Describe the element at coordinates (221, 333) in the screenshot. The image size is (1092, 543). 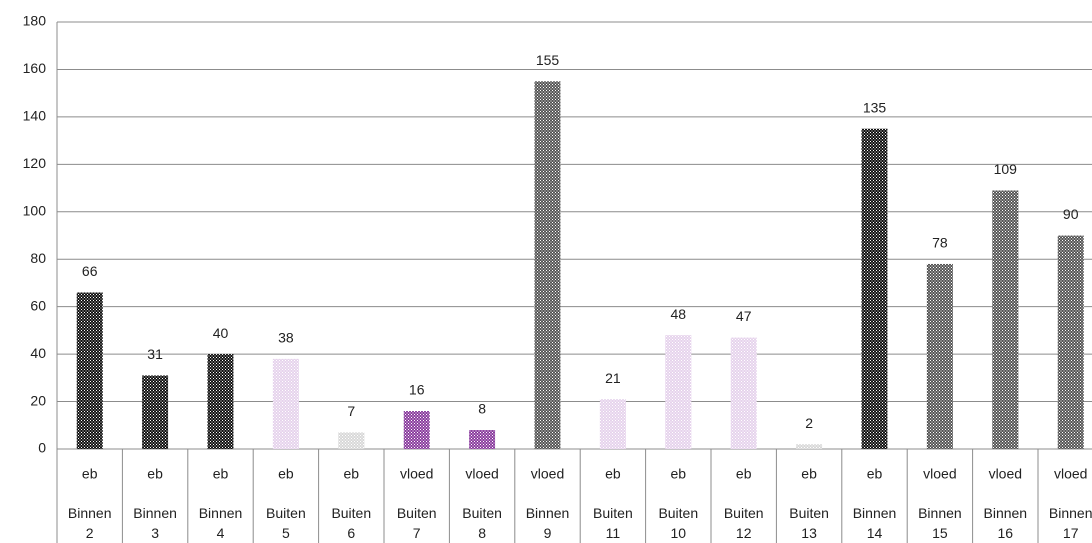
I see `data-label: 40` at that location.